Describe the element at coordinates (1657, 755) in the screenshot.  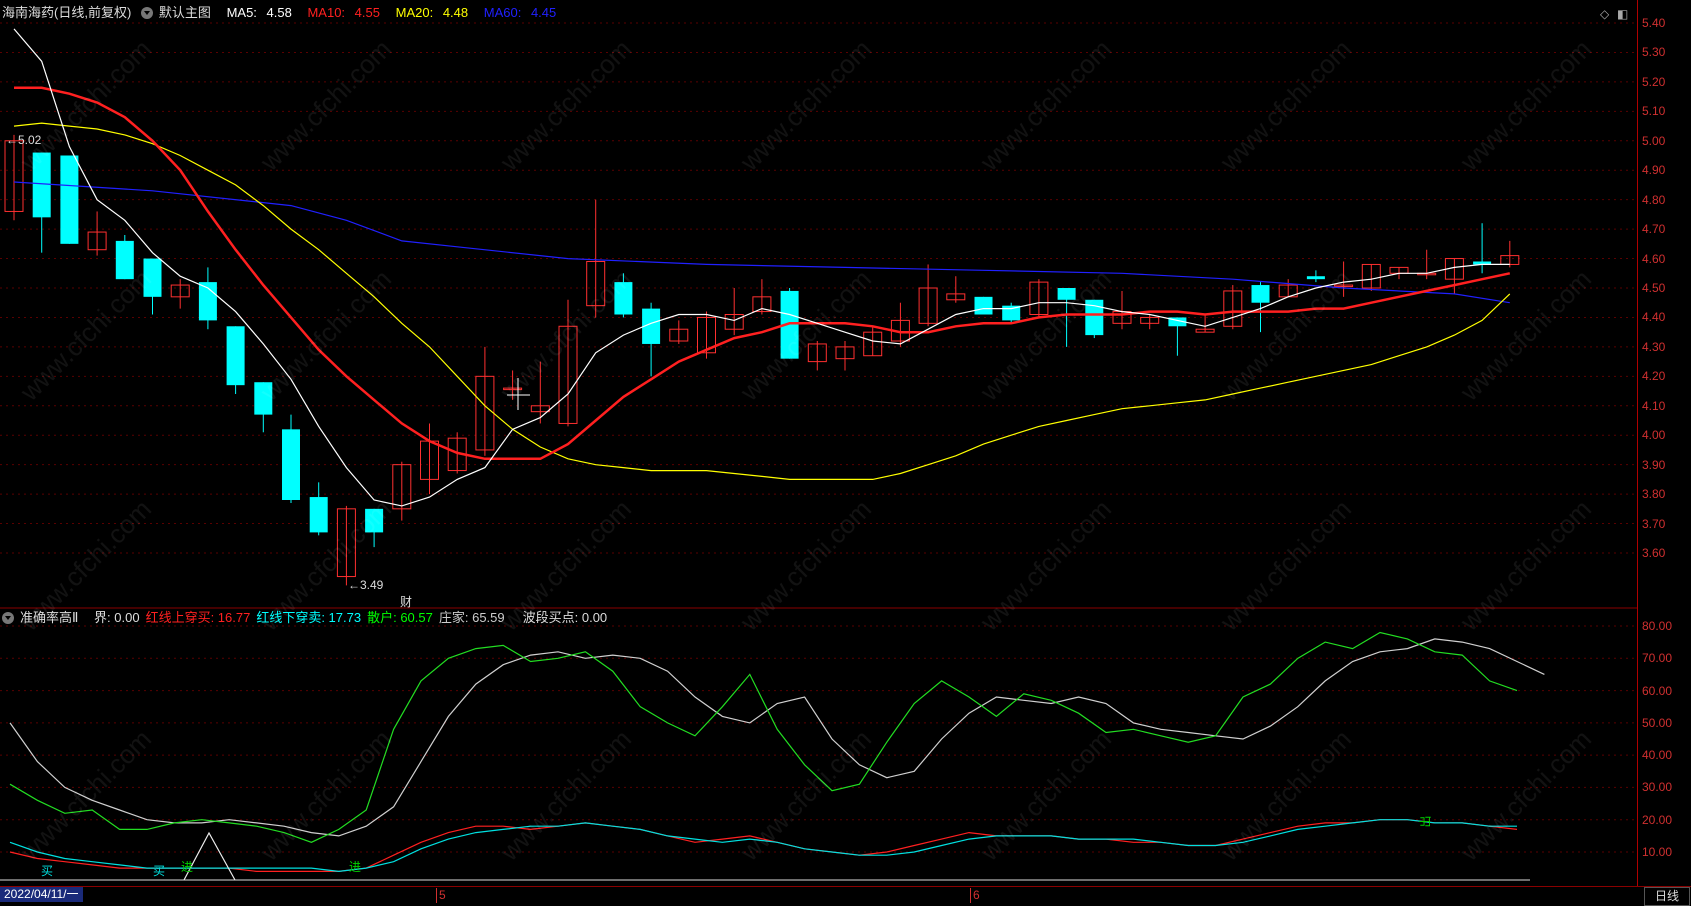
I see `indicator-tick-label: 40.00` at that location.